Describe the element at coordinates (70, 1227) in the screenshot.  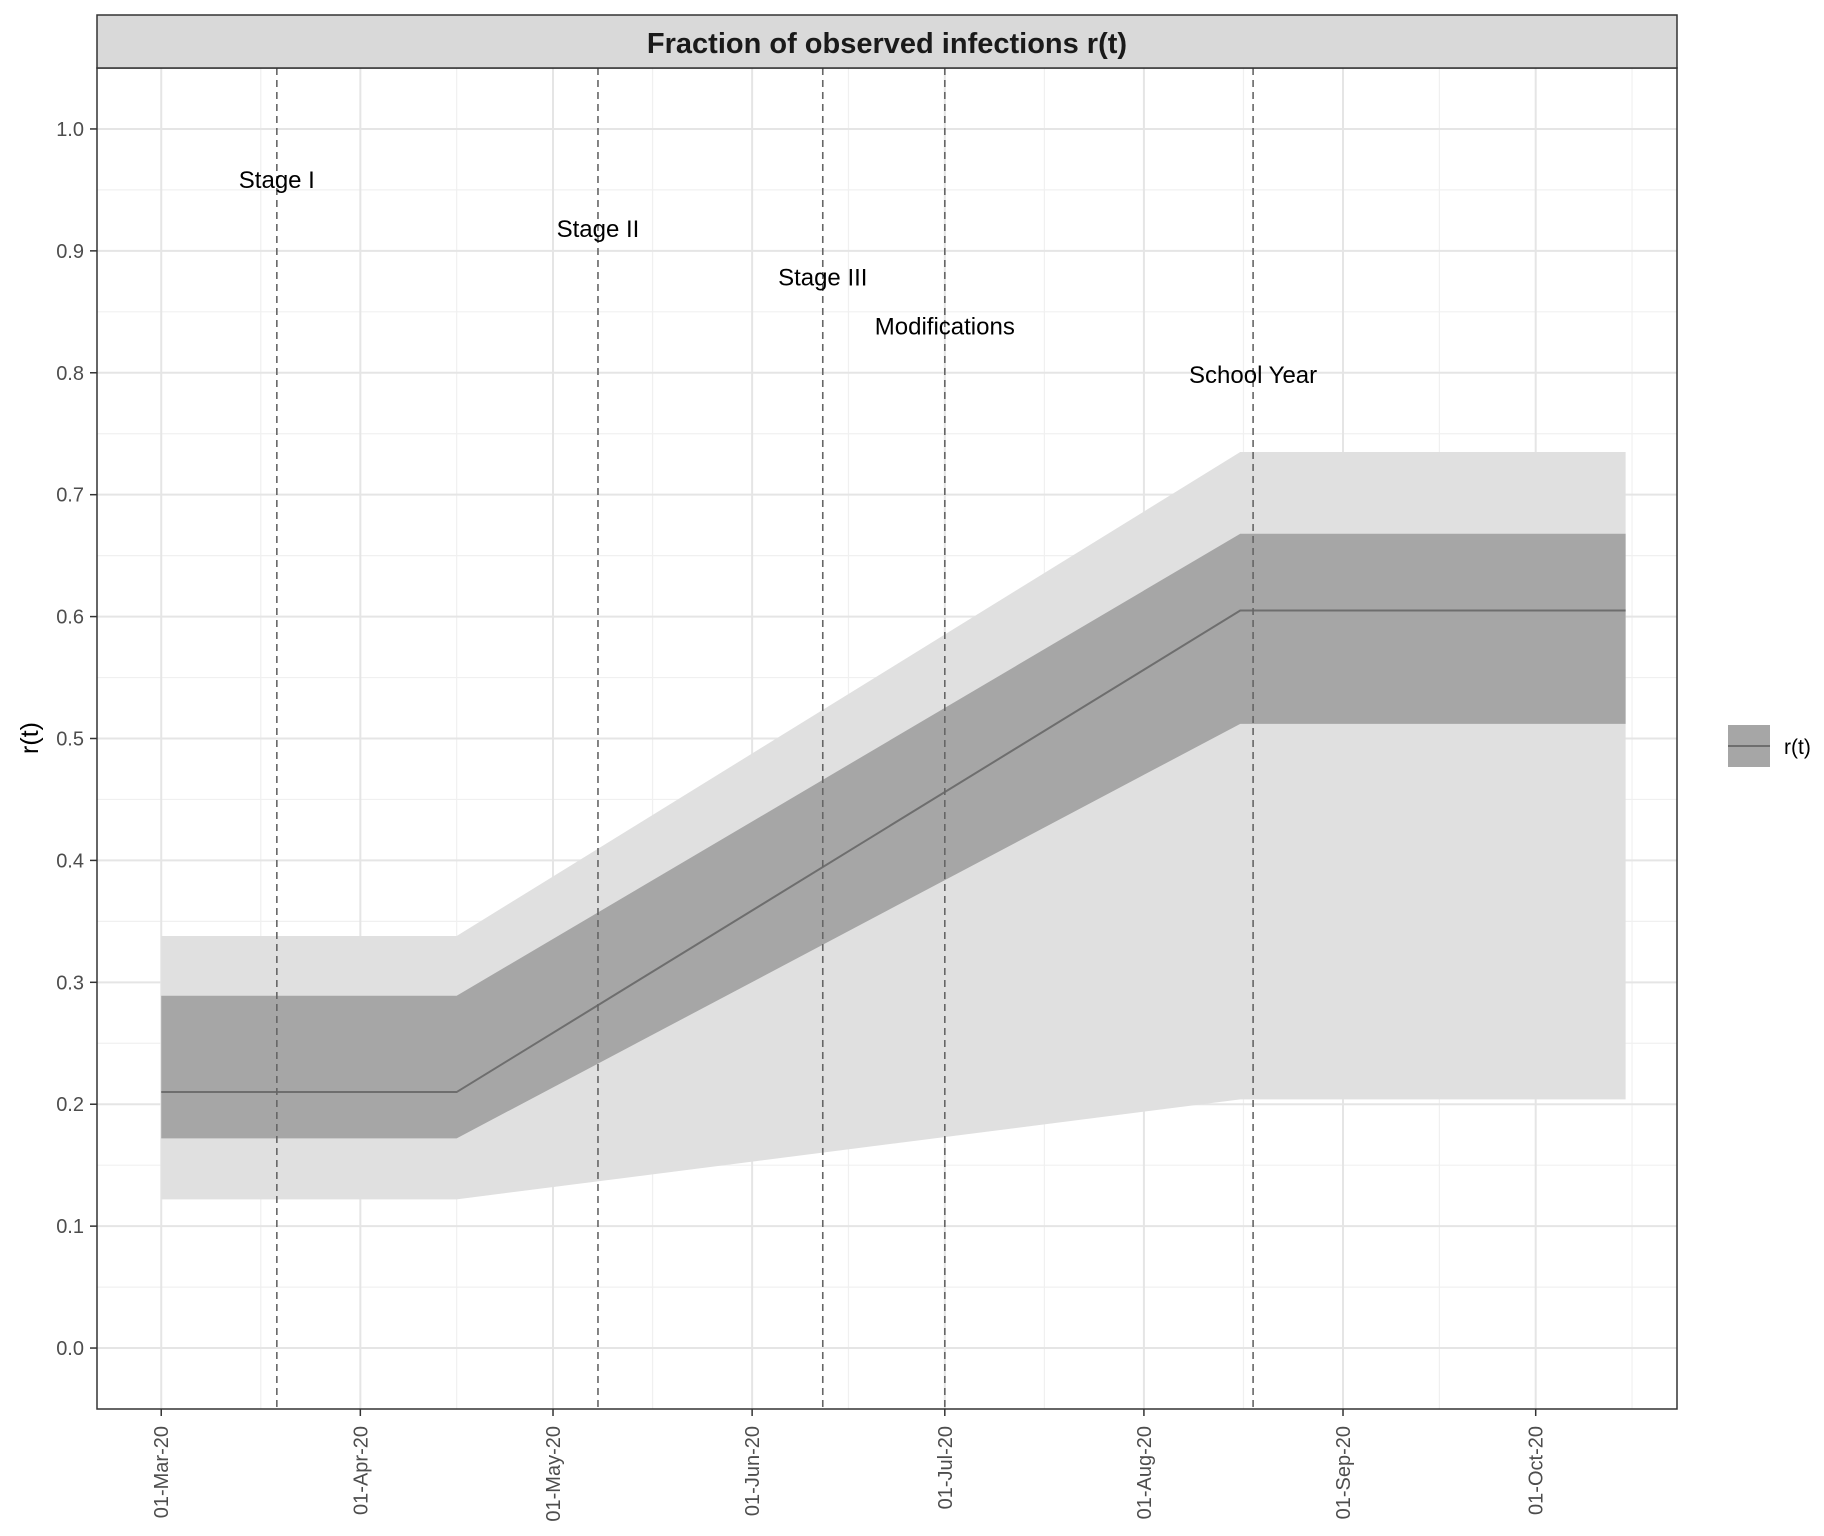
I see `y-tick-label: 0.1` at that location.